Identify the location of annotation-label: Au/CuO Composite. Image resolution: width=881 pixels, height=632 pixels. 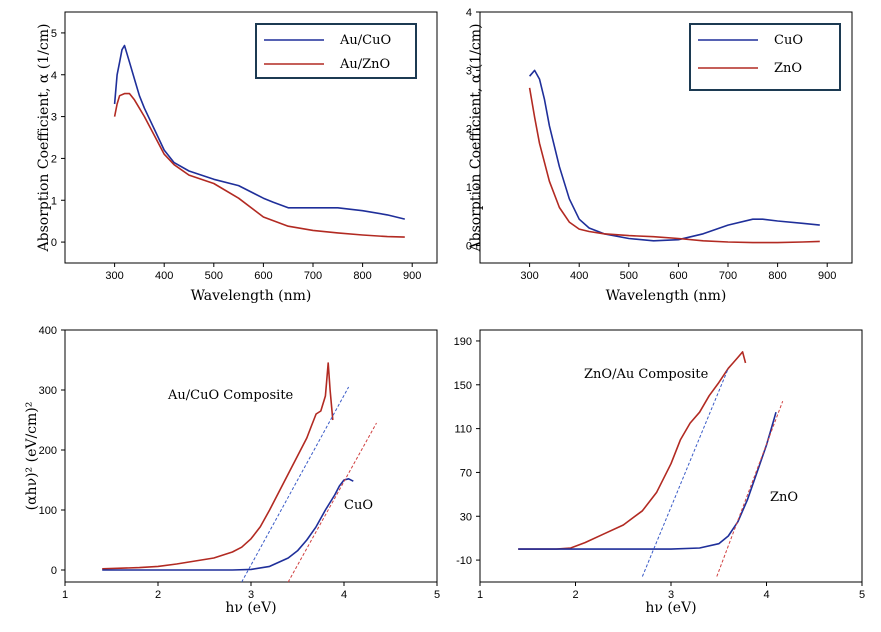
(230, 395).